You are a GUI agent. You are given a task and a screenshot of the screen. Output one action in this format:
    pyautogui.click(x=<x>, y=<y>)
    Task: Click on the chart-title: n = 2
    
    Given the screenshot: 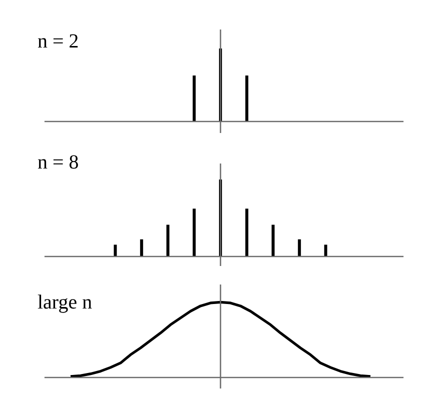 What is the action you would take?
    pyautogui.click(x=58, y=41)
    